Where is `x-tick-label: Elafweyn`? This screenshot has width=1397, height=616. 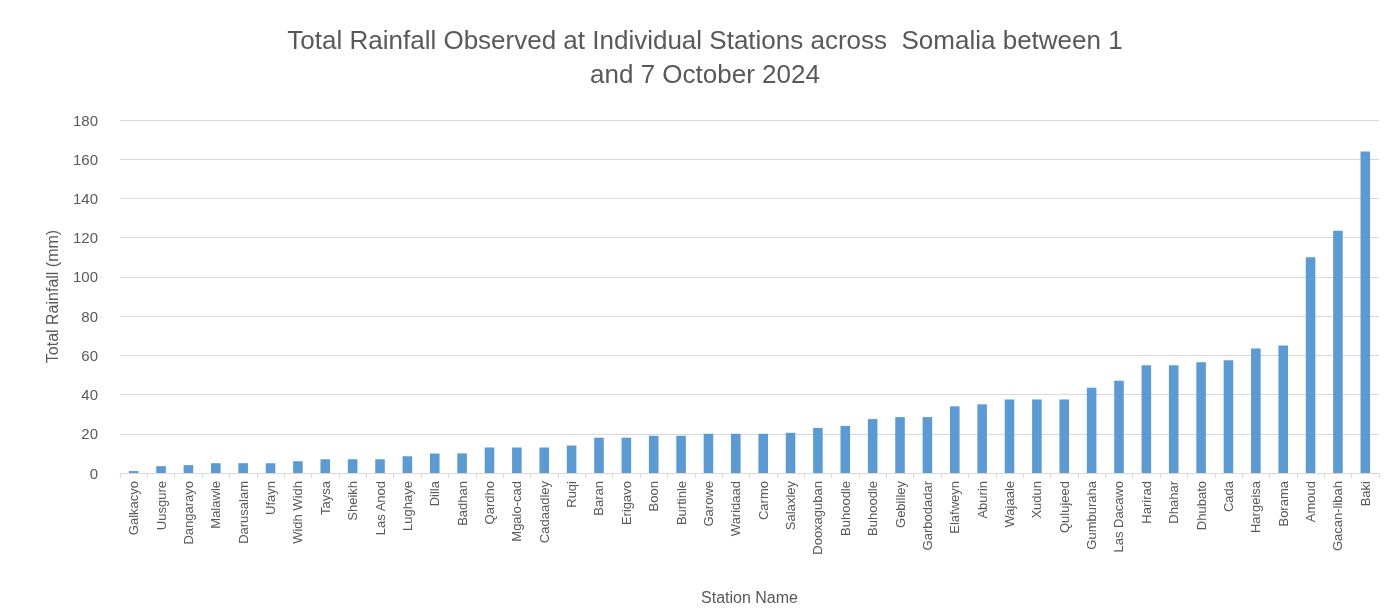 x-tick-label: Elafweyn is located at coordinates (955, 507).